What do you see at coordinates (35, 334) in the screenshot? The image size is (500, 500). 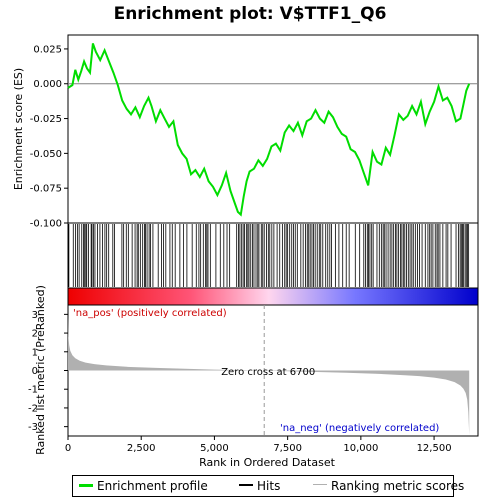 I see `metric-y-tick-label: 2` at bounding box center [35, 334].